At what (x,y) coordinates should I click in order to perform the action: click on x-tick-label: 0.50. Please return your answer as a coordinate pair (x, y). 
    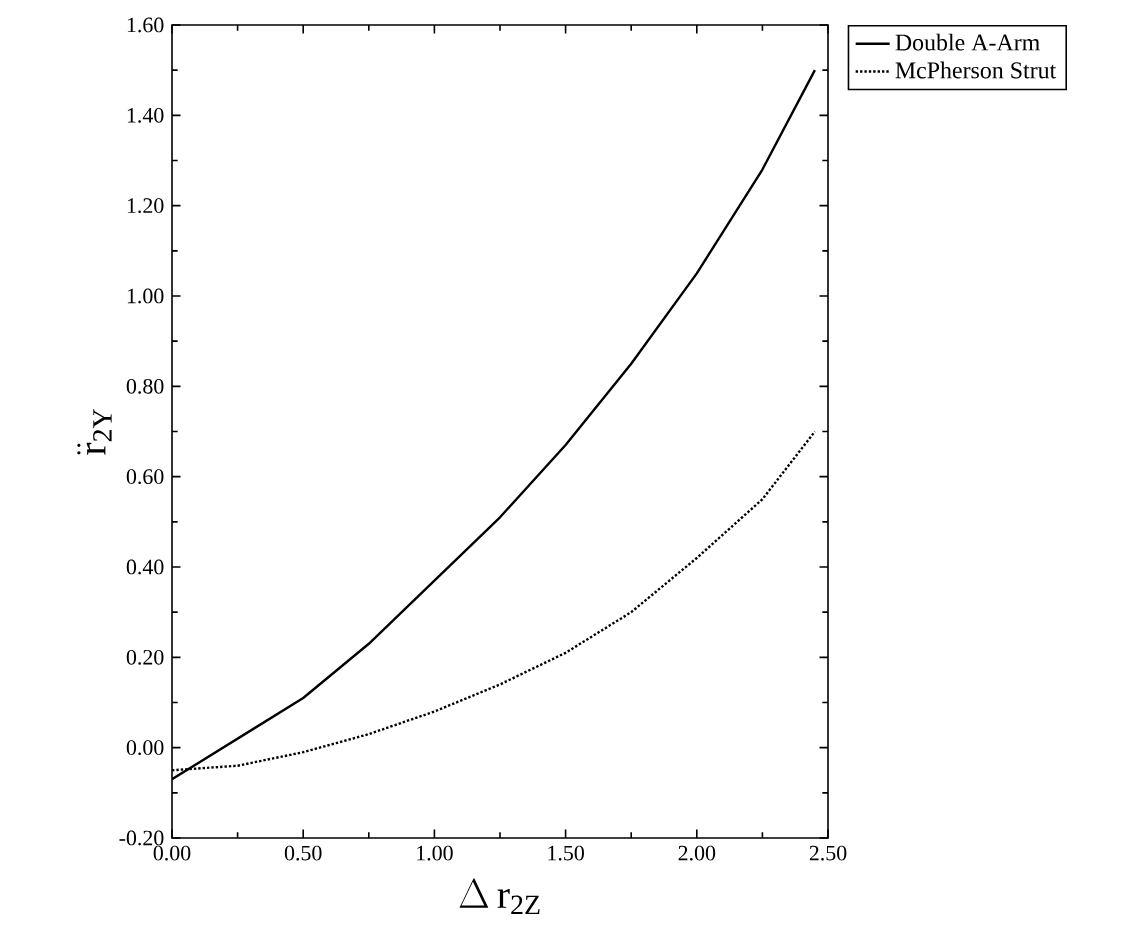
    Looking at the image, I should click on (303, 853).